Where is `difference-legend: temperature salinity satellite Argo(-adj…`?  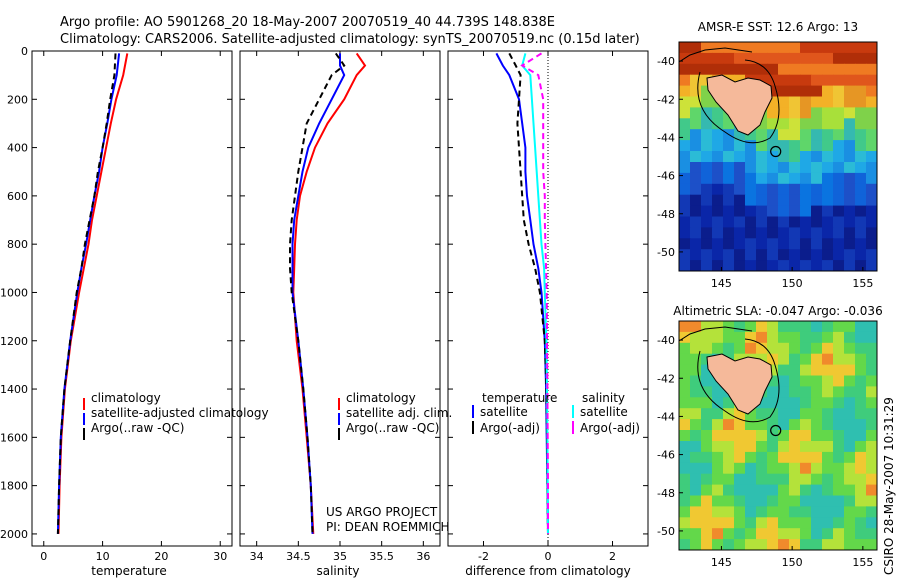
difference-legend: temperature salinity satellite Argo(-adj… is located at coordinates (556, 413).